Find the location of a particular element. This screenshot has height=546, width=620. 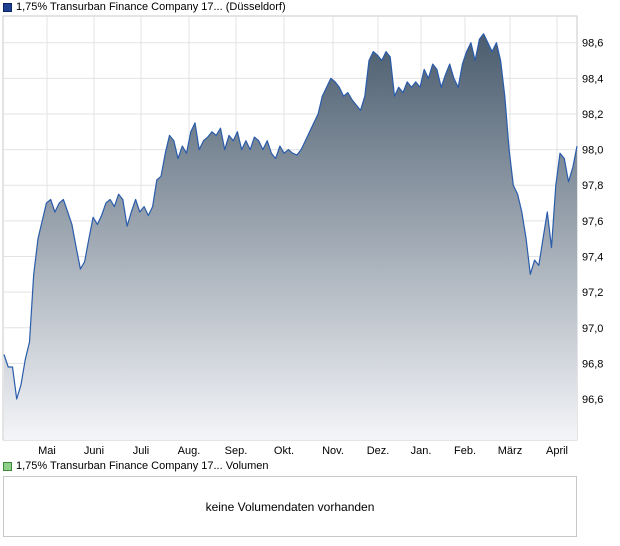

x-tick-label: Sep. is located at coordinates (236, 451).